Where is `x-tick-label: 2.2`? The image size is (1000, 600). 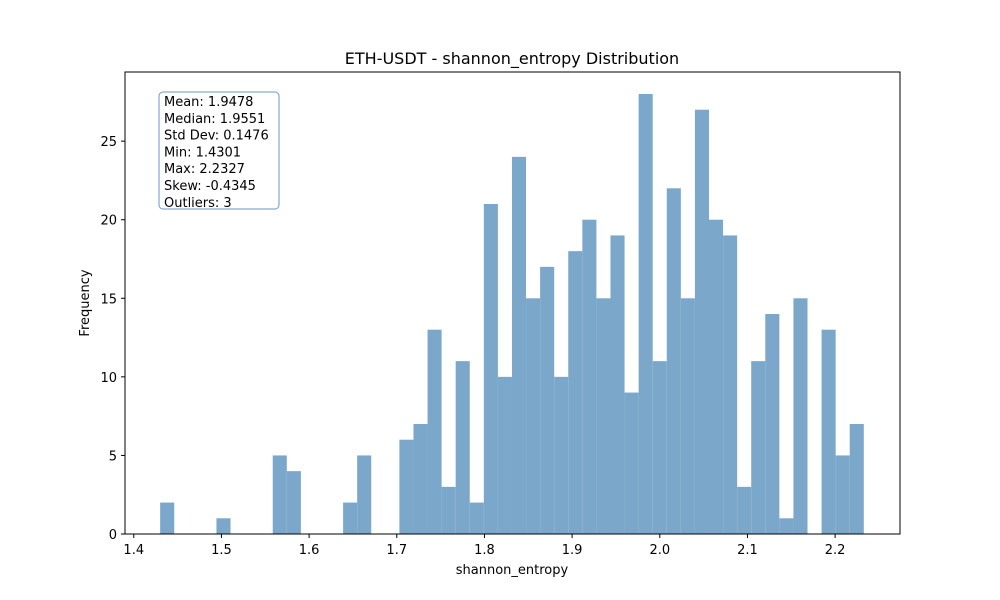 x-tick-label: 2.2 is located at coordinates (835, 550).